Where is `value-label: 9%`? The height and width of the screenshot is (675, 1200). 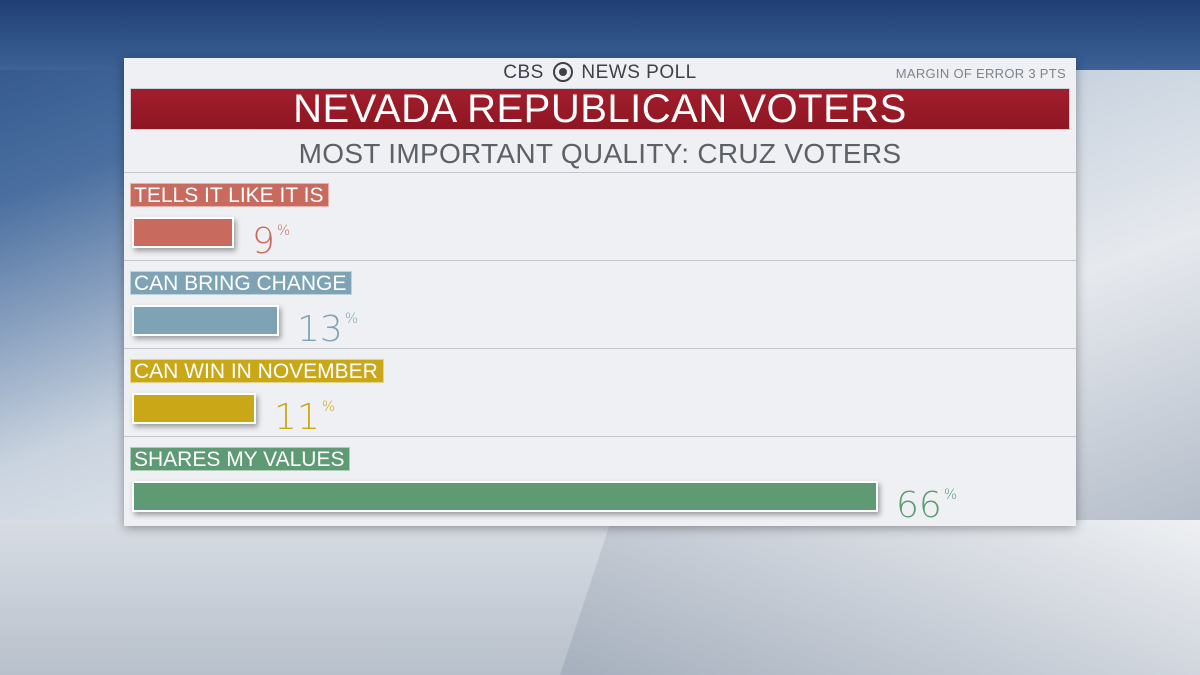 value-label: 9% is located at coordinates (271, 241).